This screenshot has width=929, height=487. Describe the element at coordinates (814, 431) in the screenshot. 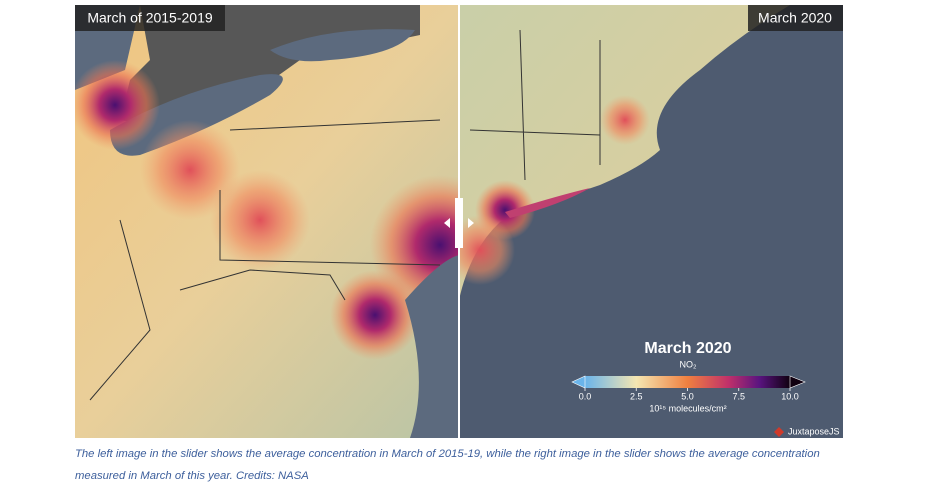

I see `credit: JuxtaposeJS` at that location.